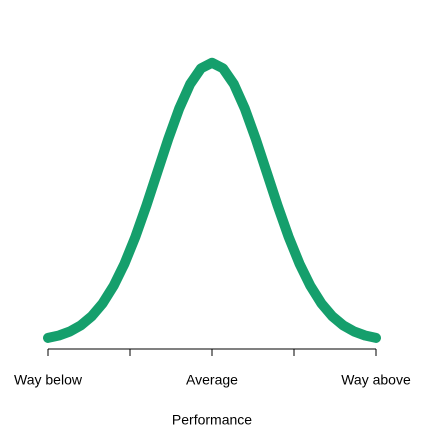 This screenshot has height=441, width=426. What do you see at coordinates (212, 420) in the screenshot?
I see `x-axis-title: Performance` at bounding box center [212, 420].